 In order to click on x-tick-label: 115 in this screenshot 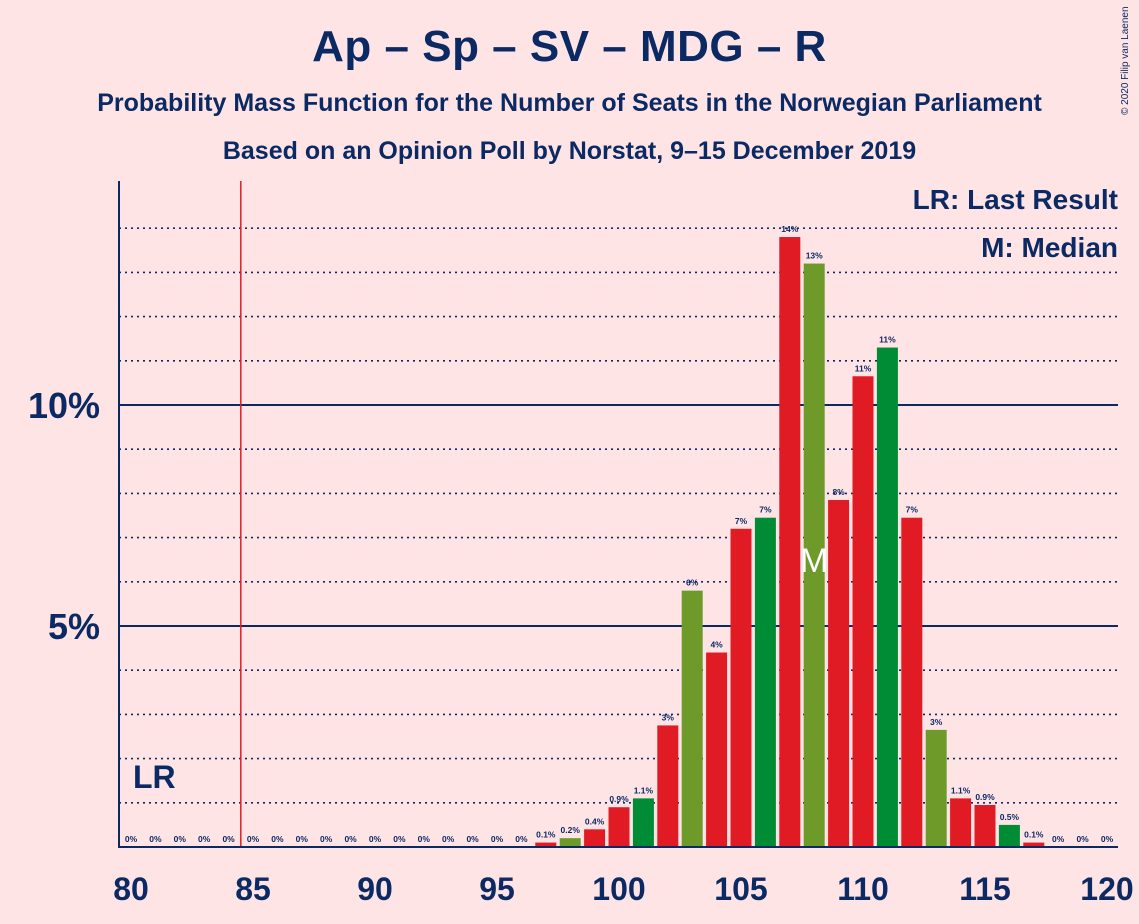, I will do `click(985, 889)`.